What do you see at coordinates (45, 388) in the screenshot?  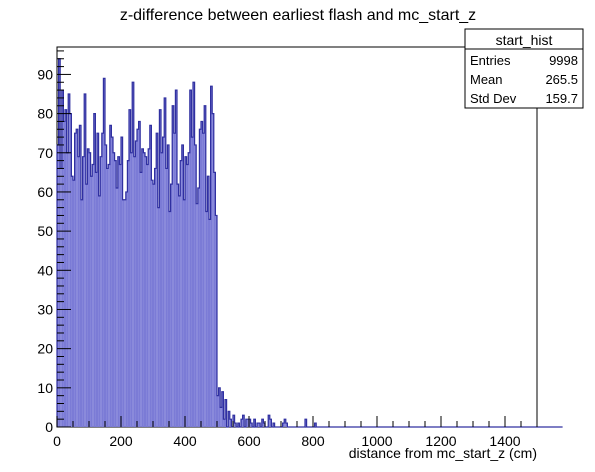 I see `y-tick-label: 10` at bounding box center [45, 388].